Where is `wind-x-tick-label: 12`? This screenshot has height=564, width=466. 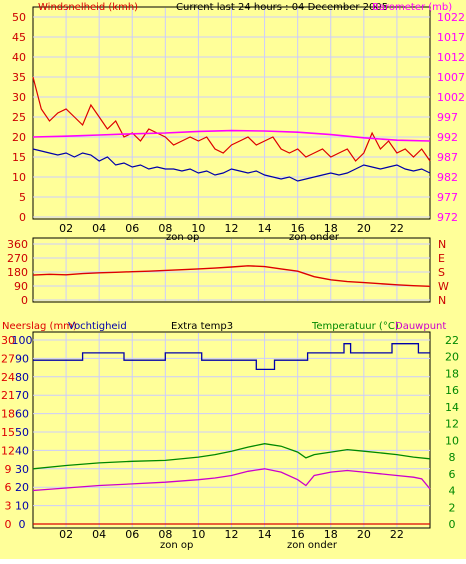 wind-x-tick-label: 12 is located at coordinates (232, 228).